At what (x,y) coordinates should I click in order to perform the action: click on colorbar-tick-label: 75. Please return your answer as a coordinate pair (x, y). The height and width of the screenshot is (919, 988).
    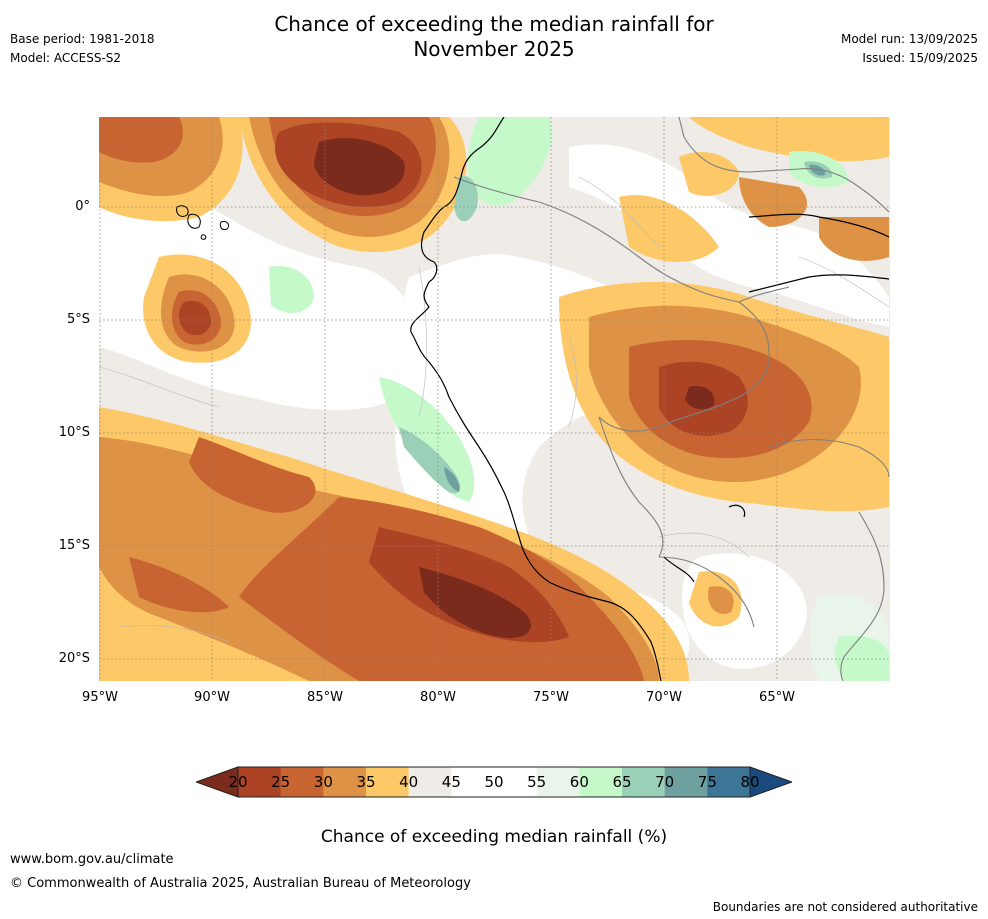
    Looking at the image, I should click on (707, 782).